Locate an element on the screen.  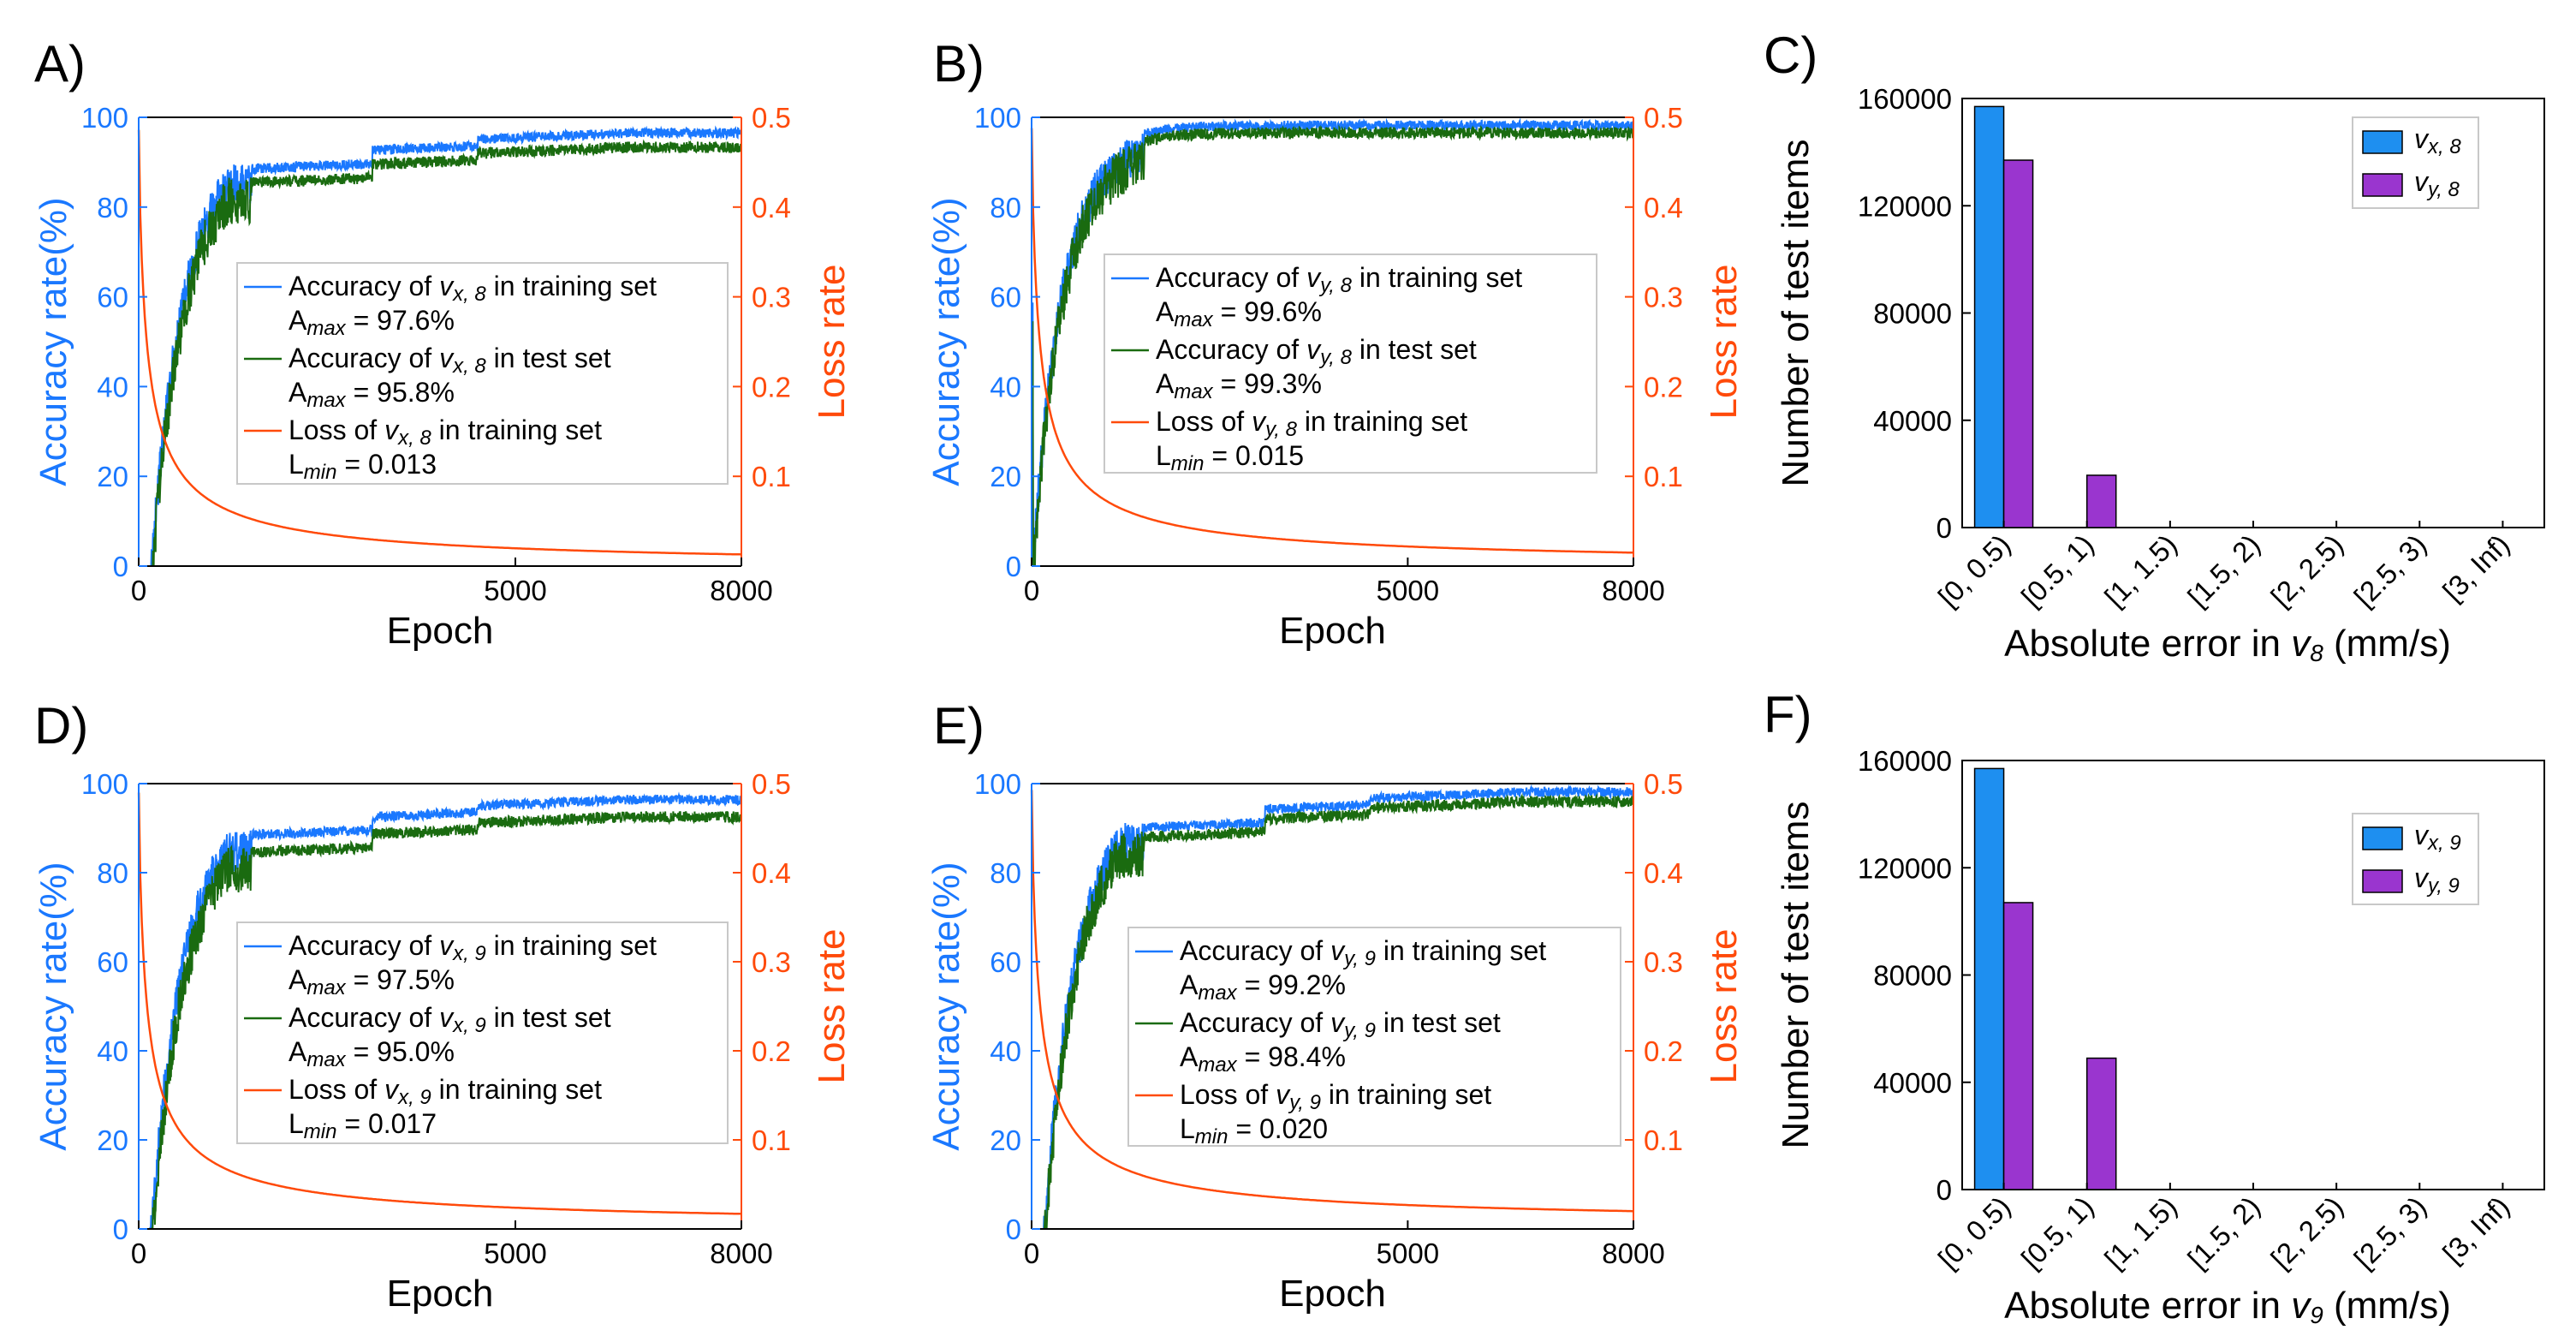
legend-text: = 0.015 is located at coordinates (1254, 455).